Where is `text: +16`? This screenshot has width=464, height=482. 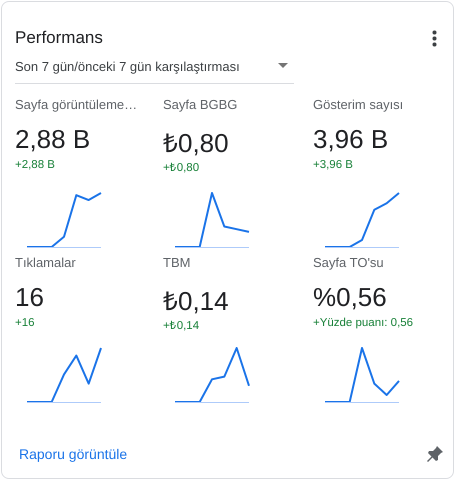 text: +16 is located at coordinates (25, 323).